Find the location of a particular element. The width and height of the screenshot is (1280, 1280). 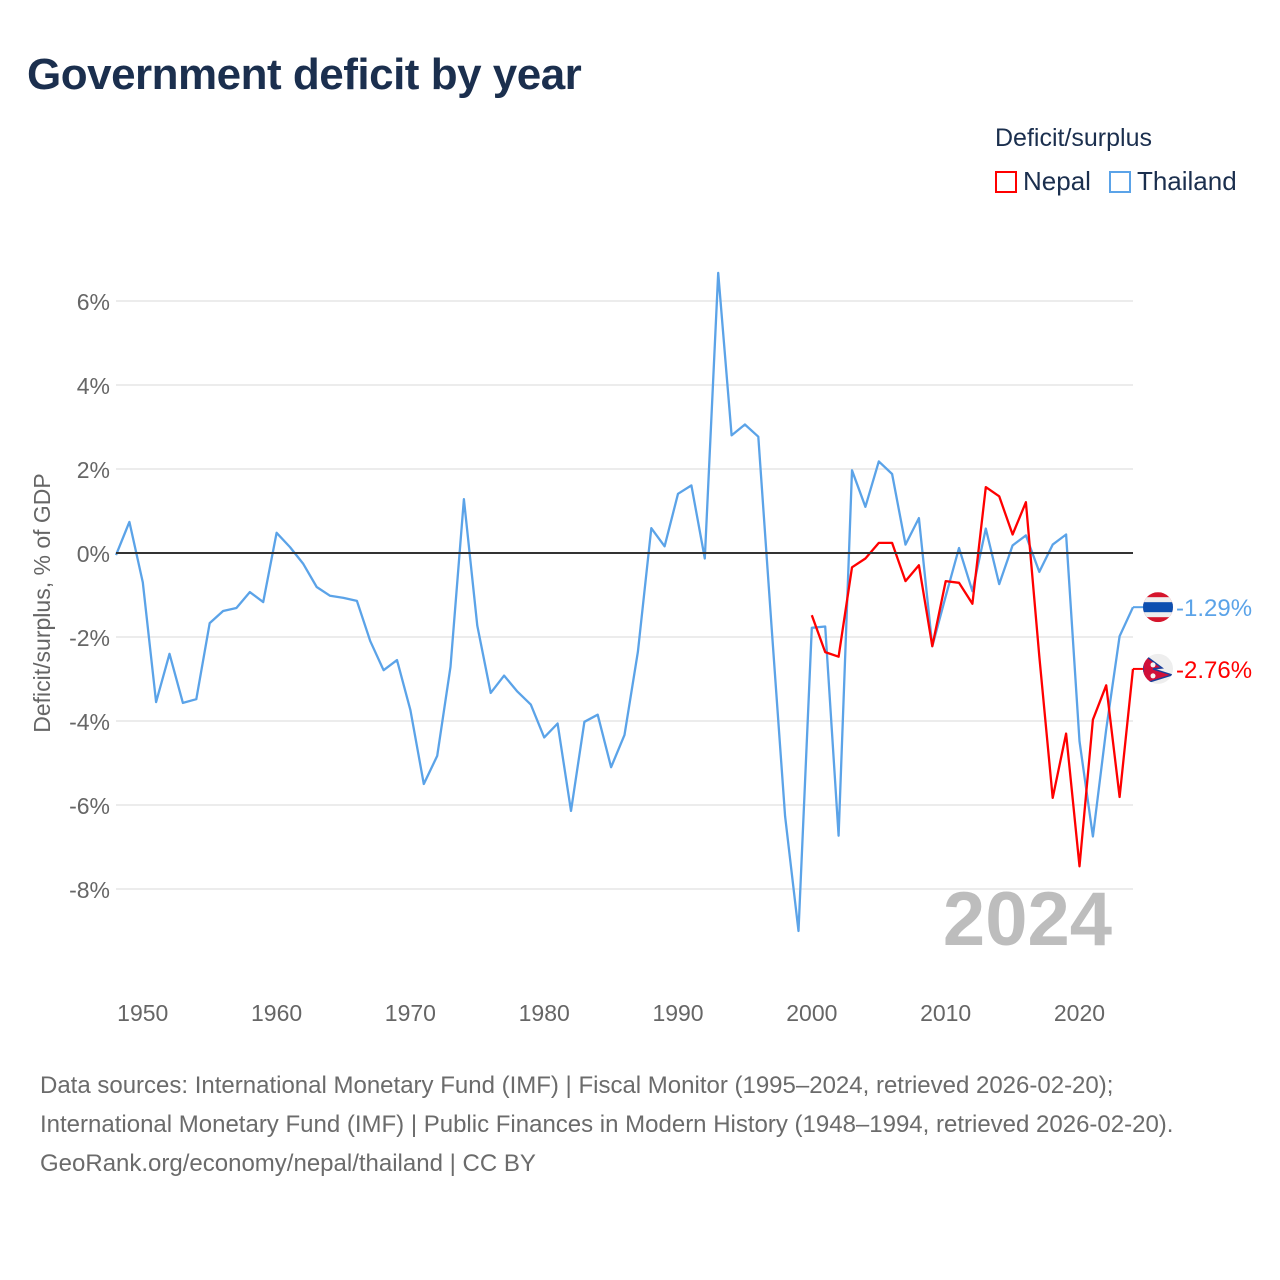

x-tick-label: 2000 is located at coordinates (811, 1013).